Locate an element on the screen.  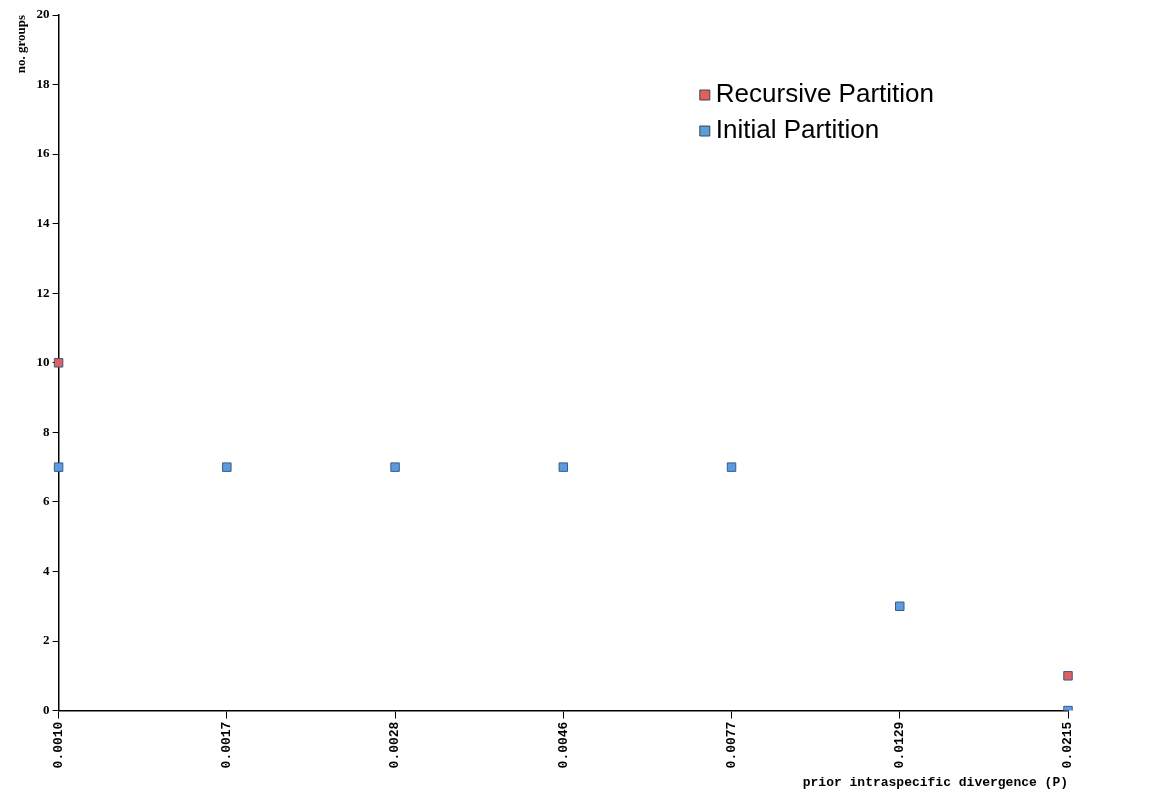
y-tick-label: 20 is located at coordinates (43, 14).